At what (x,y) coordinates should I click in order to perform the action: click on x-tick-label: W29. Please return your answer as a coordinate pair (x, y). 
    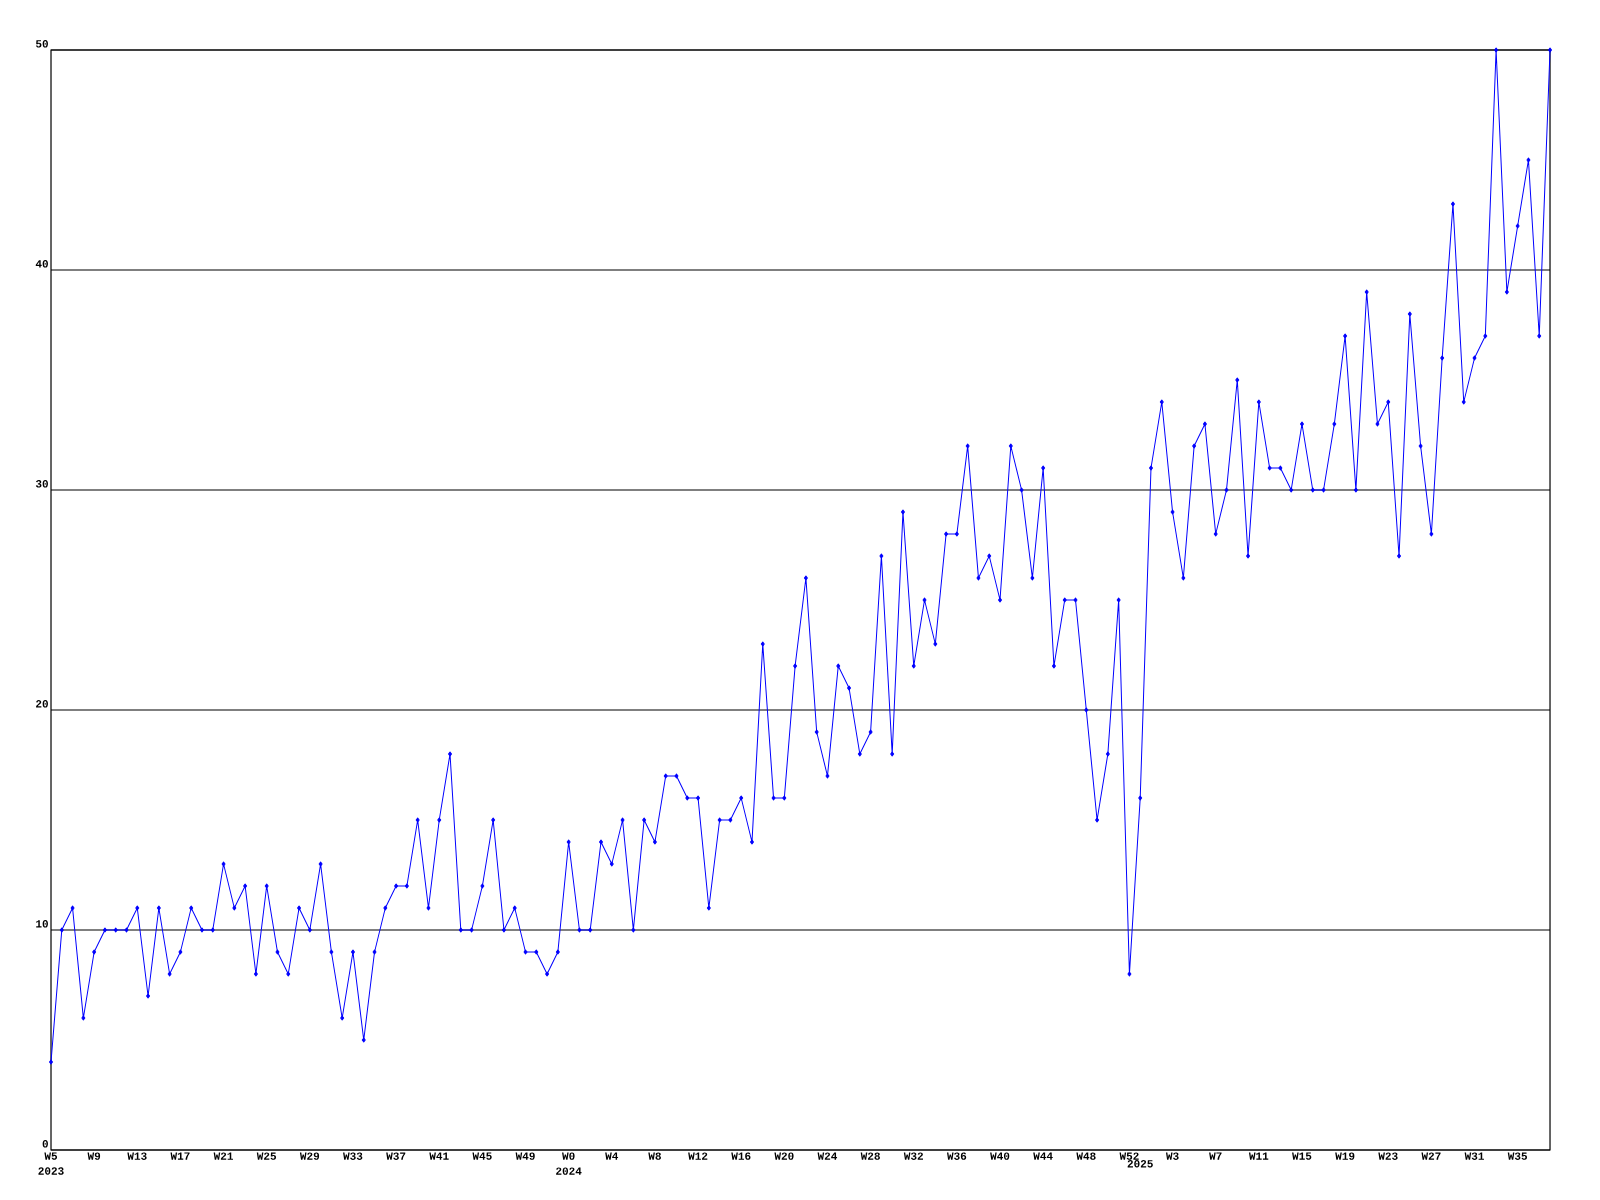
    Looking at the image, I should click on (309, 1156).